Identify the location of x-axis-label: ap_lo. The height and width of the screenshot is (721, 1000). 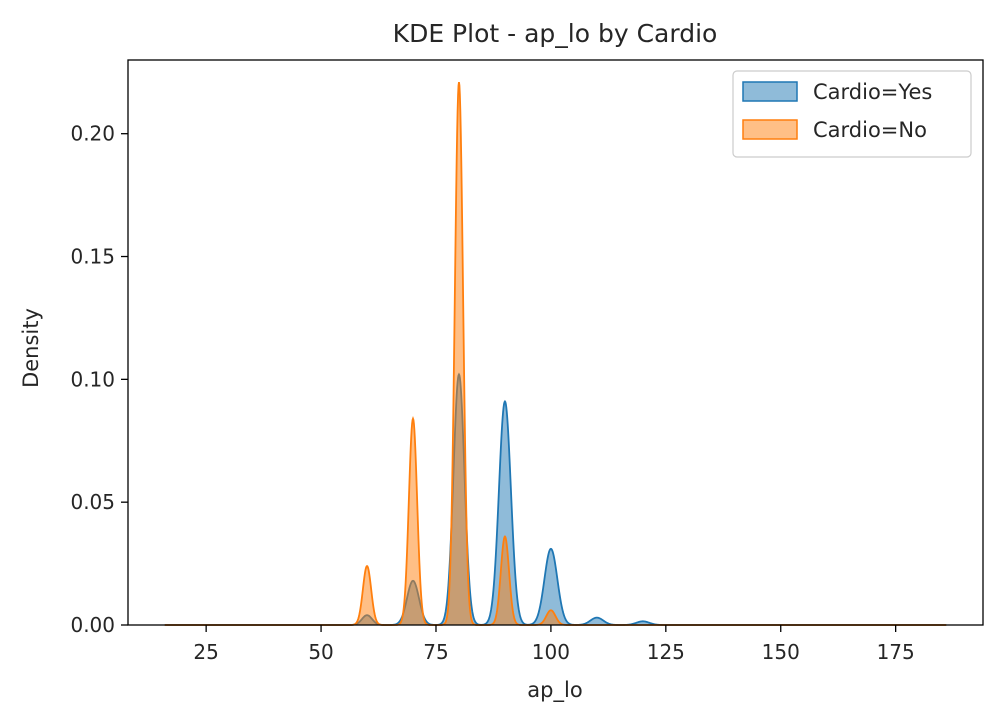
(554, 690).